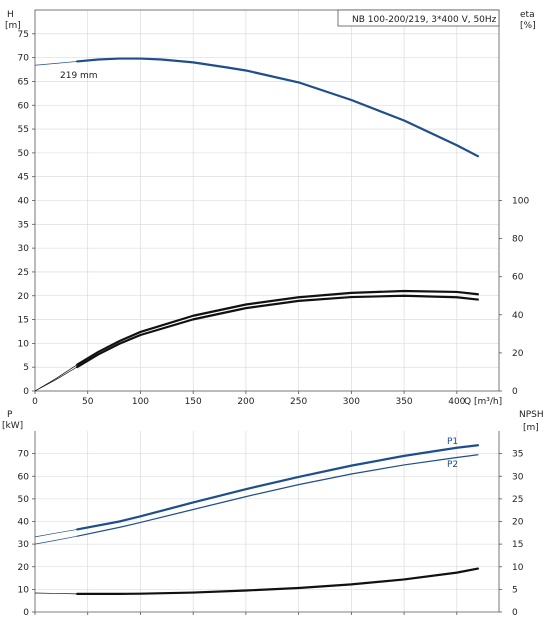 The image size is (549, 627). Describe the element at coordinates (517, 455) in the screenshot. I see `right-tick-label: 35` at that location.